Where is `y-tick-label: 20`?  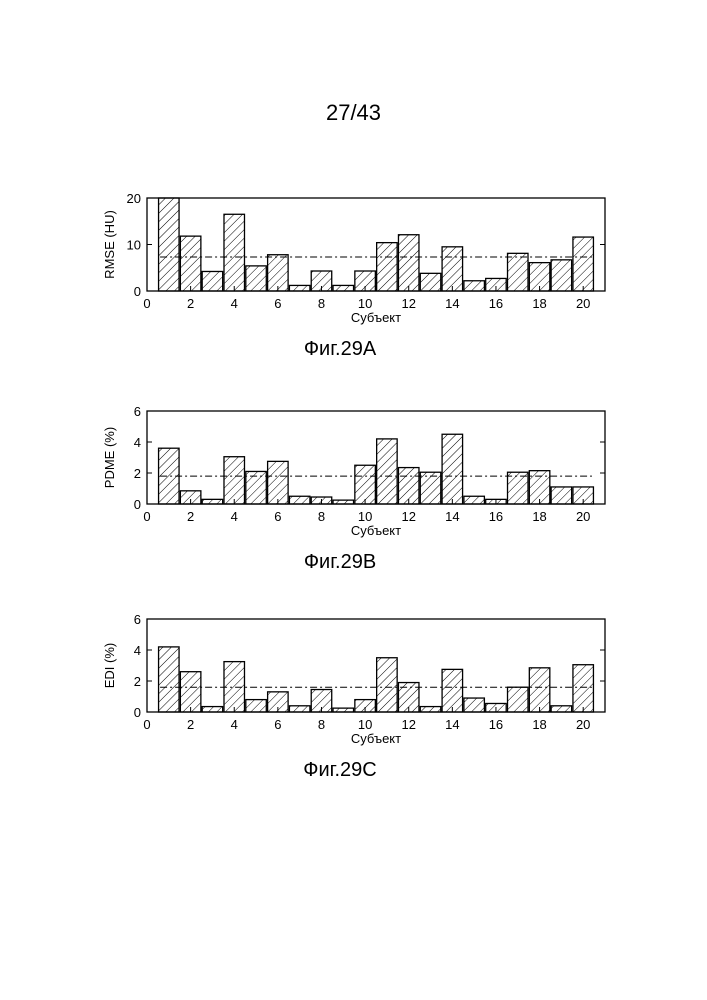 y-tick-label: 20 is located at coordinates (134, 198).